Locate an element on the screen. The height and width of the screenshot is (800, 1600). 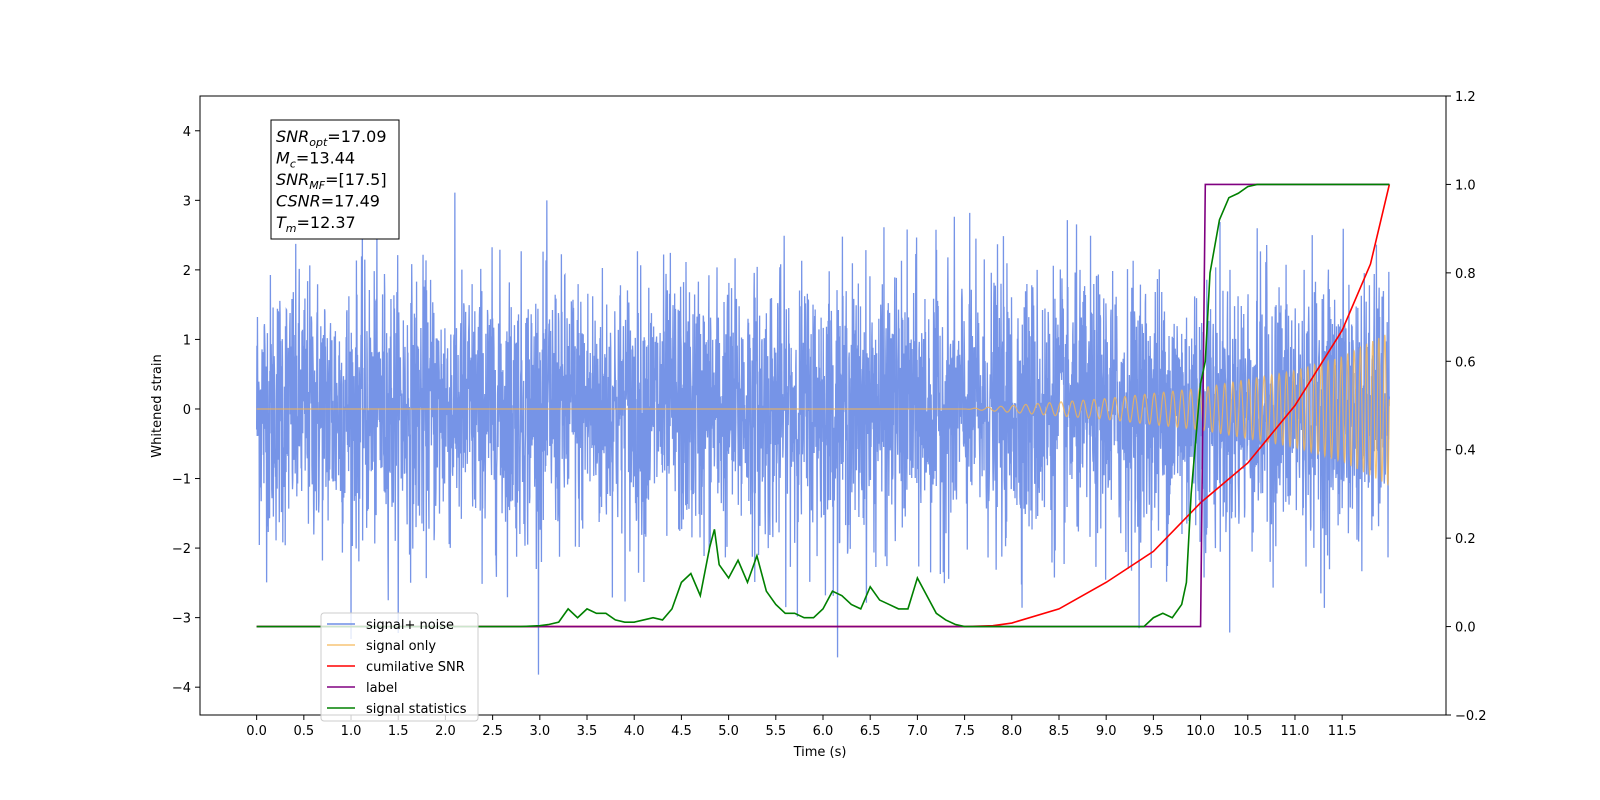
legend-label: signal statistics is located at coordinates (416, 709).